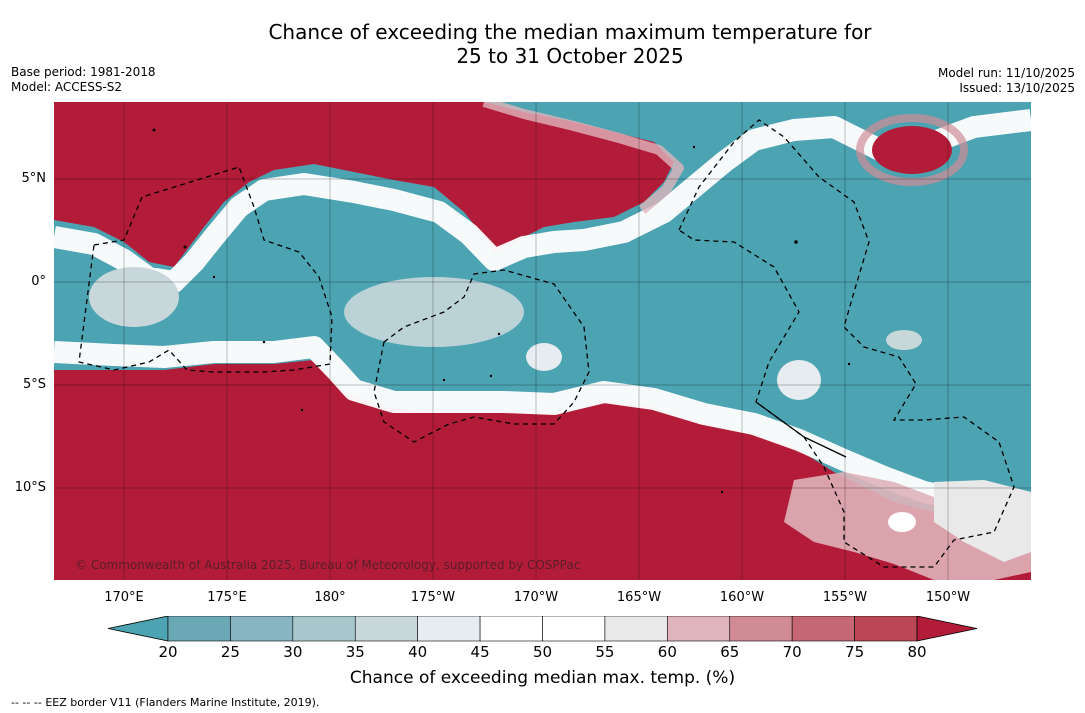  Describe the element at coordinates (124, 597) in the screenshot. I see `lon-label-170e: 170°E` at that location.